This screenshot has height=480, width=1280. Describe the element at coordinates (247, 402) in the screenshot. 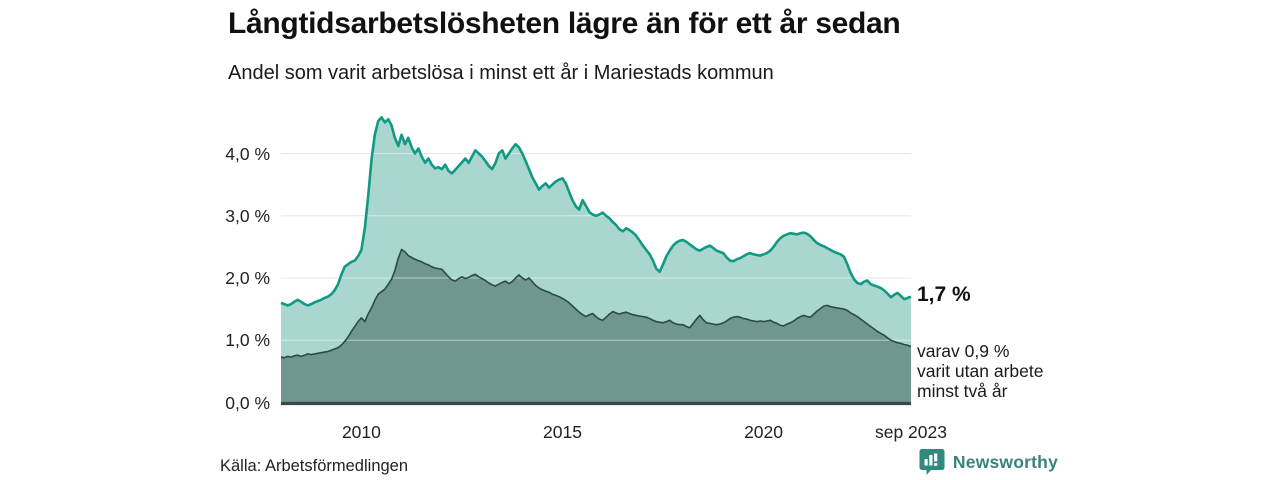

I see `y-axis-label: 0,0 %` at that location.